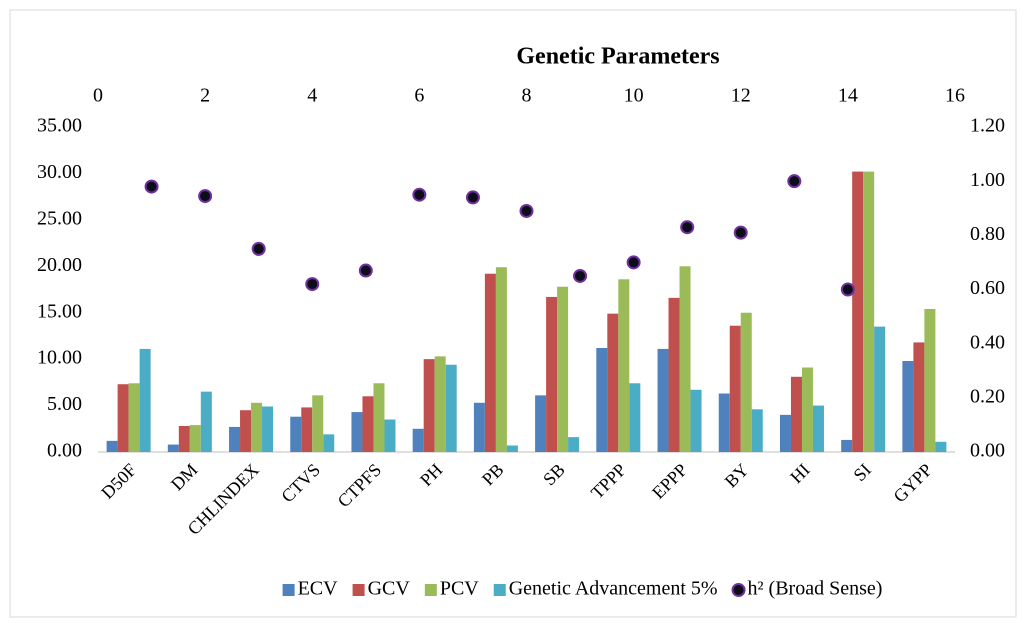  I want to click on y2-tick-label: 0.80, so click(987, 234).